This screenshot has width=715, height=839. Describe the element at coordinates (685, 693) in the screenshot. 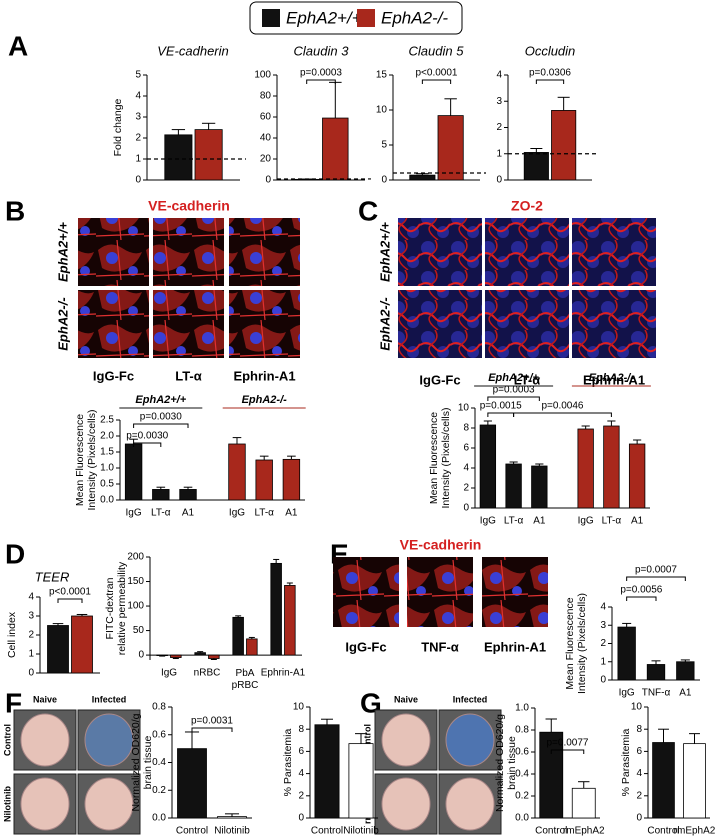

I see `x-tick-label: A1` at that location.